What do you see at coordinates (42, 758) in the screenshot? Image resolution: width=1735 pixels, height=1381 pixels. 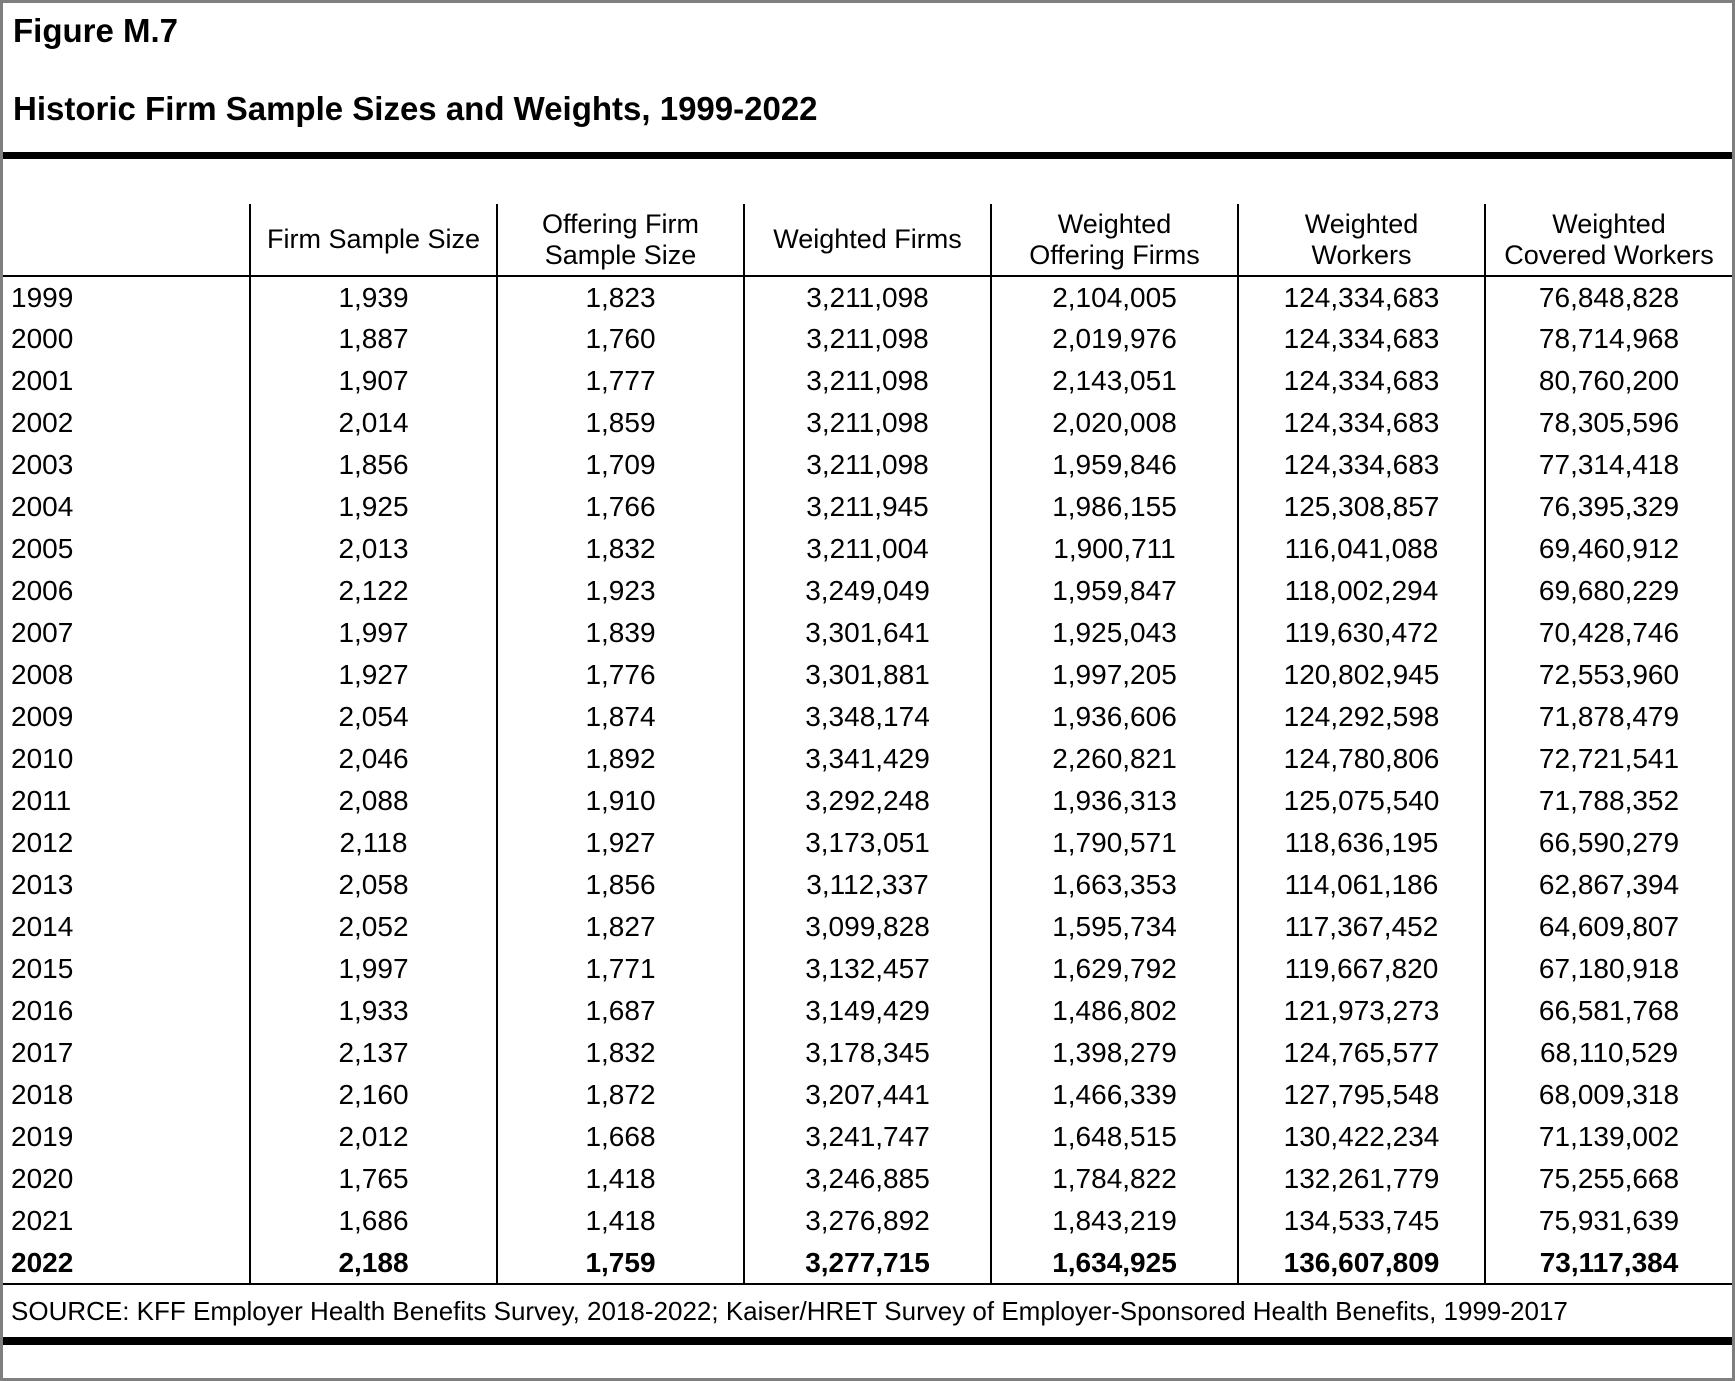 I see `year-cell: 2010` at bounding box center [42, 758].